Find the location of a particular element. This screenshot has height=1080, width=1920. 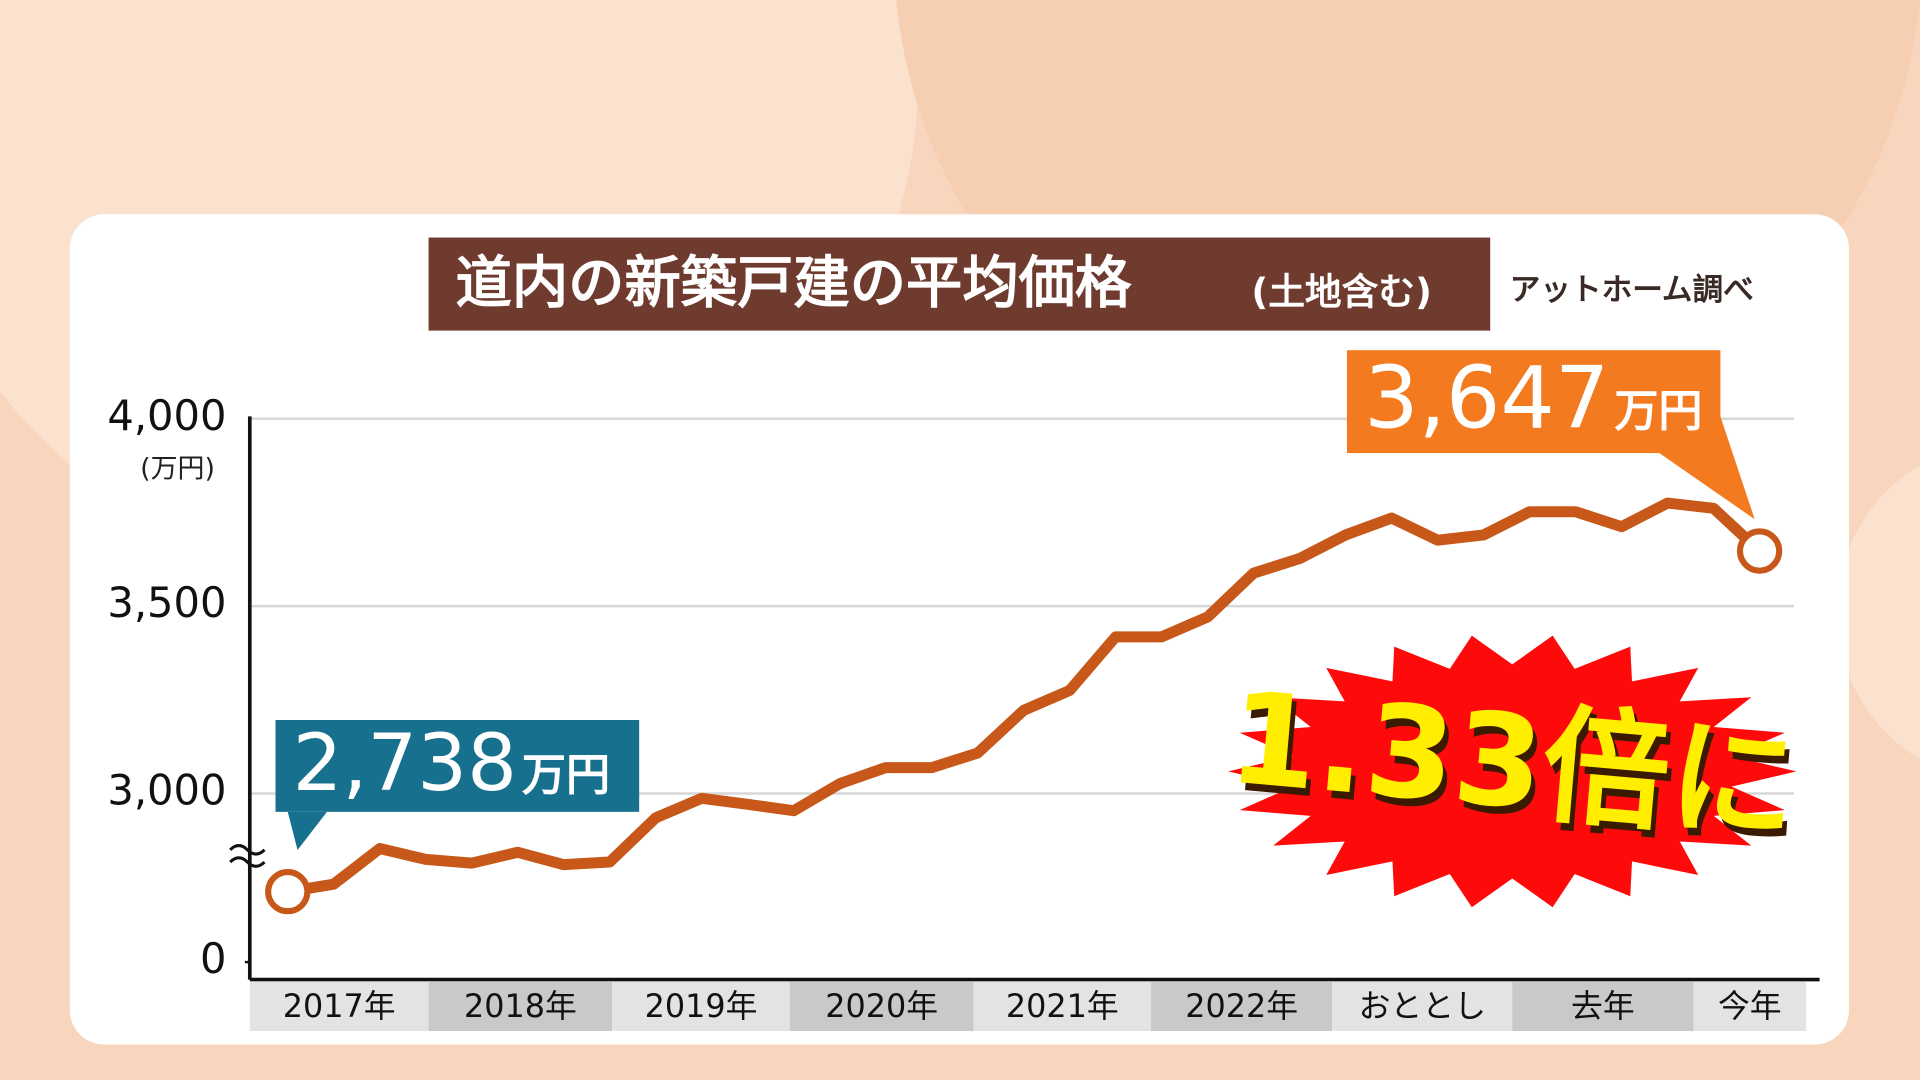

x-tick-label: 2021年 is located at coordinates (1062, 1006).